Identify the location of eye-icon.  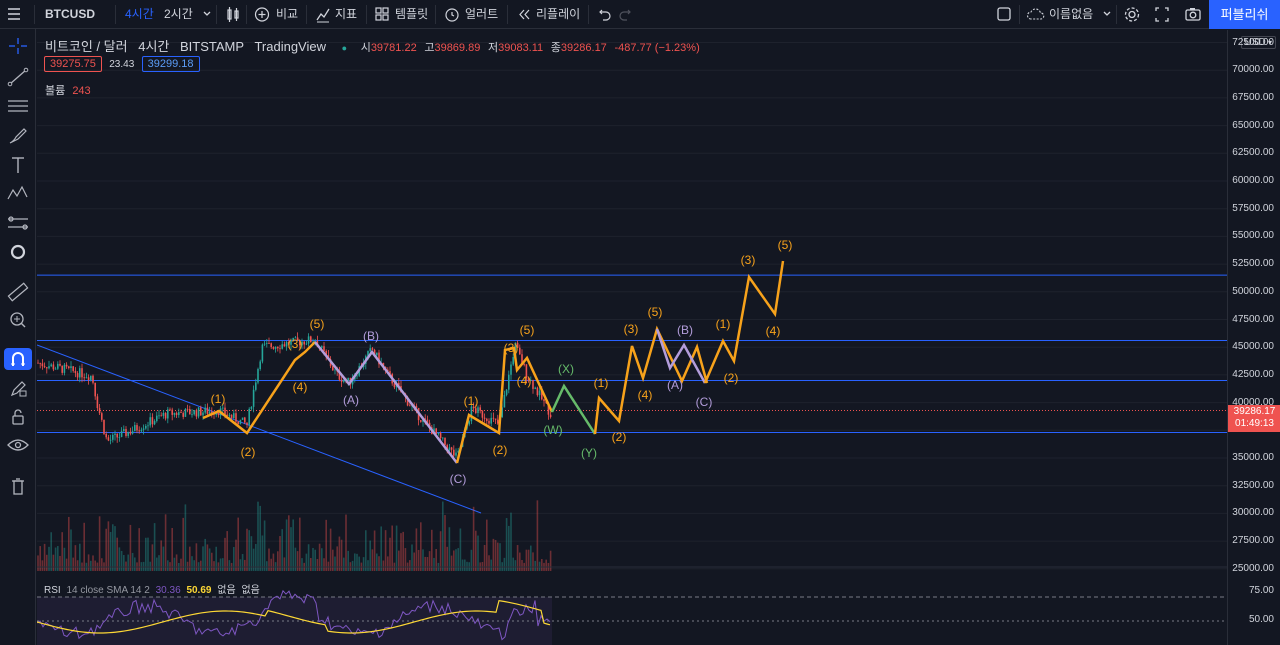
(18, 445).